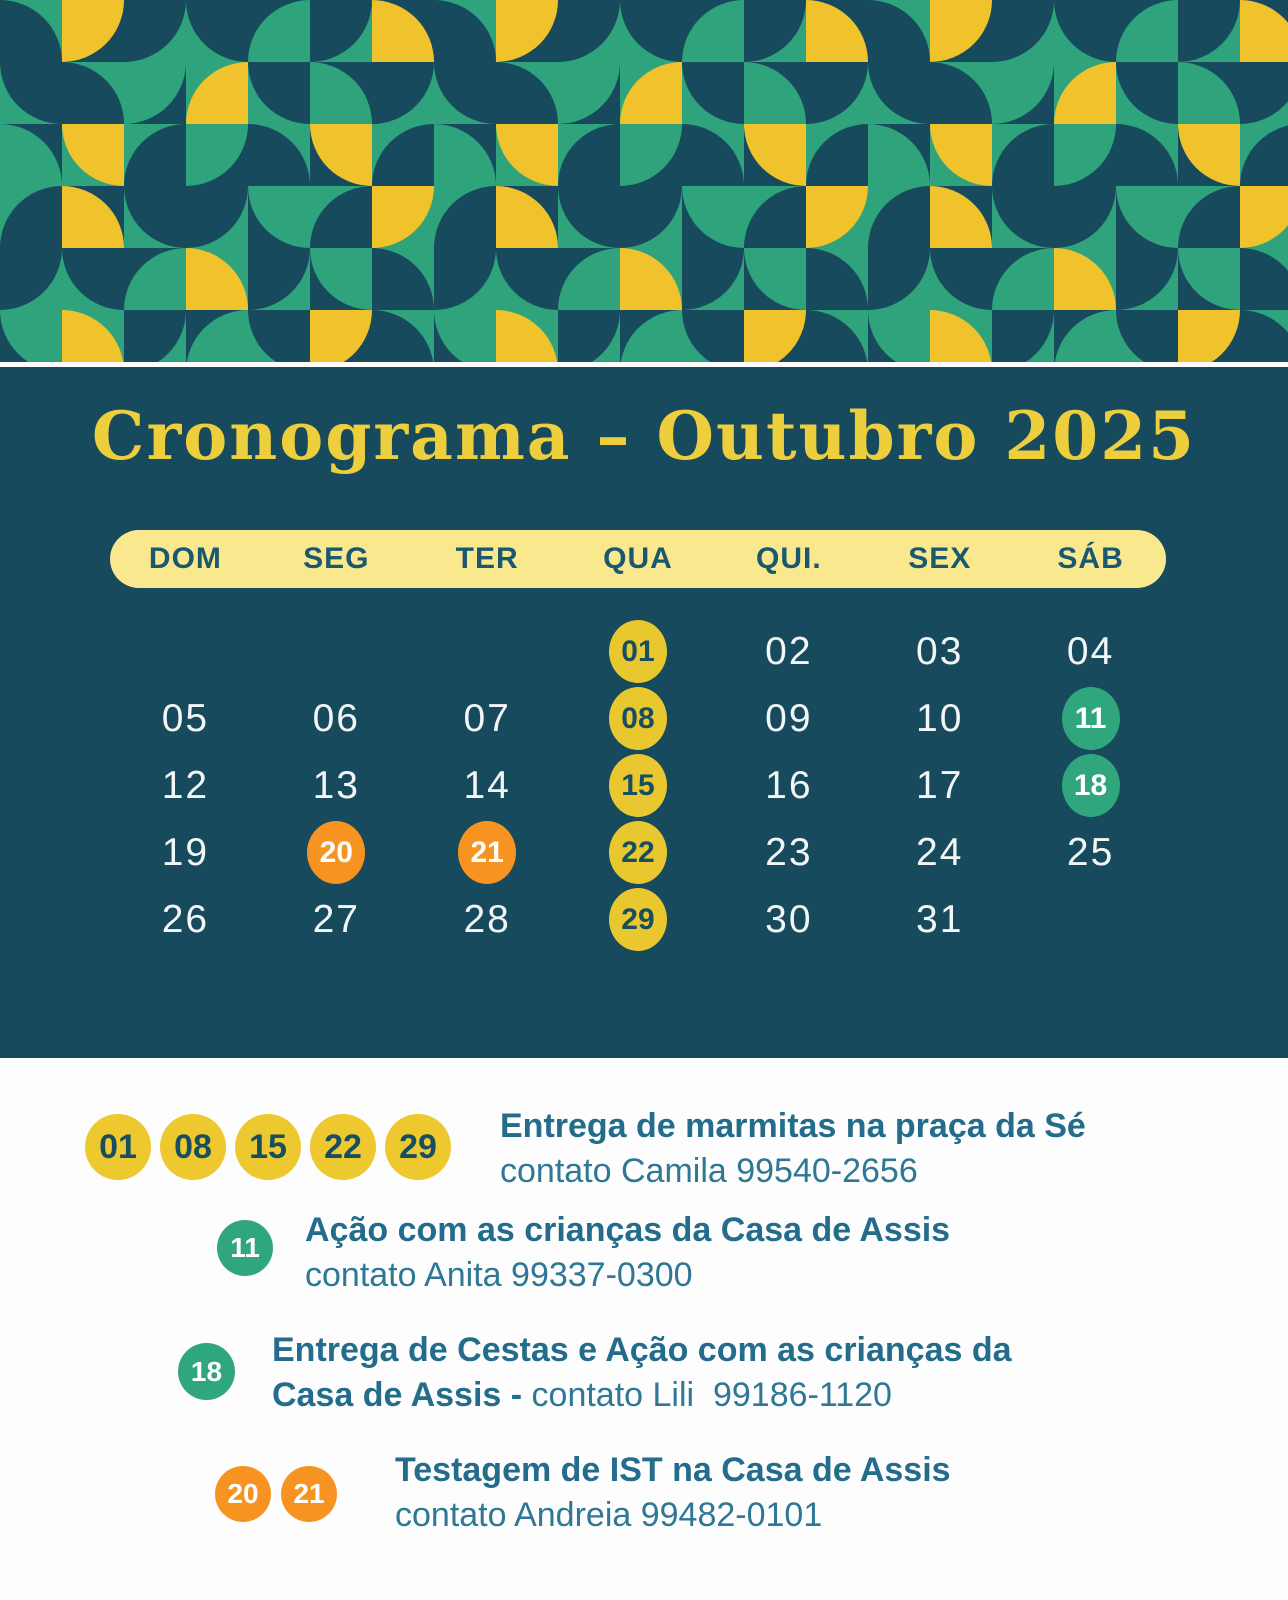 The height and width of the screenshot is (1600, 1288). I want to click on calendar-cell: 23, so click(788, 852).